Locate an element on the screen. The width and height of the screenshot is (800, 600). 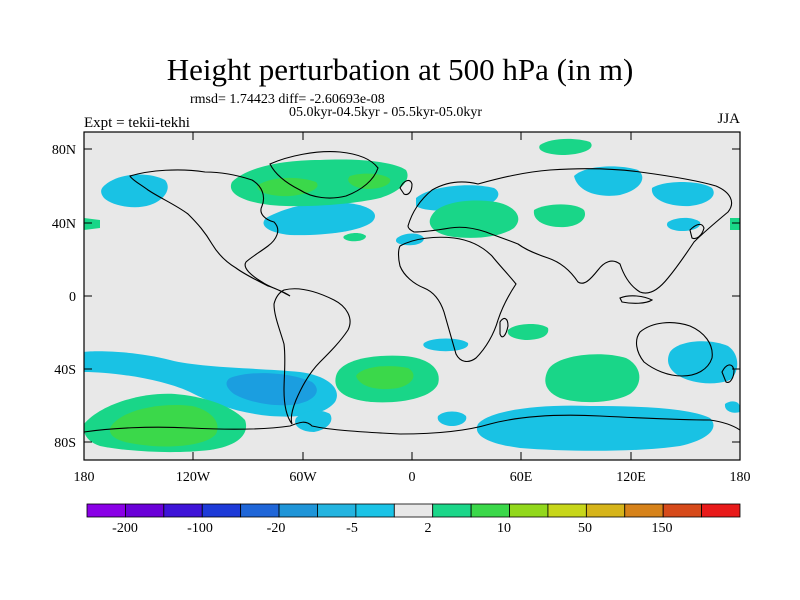
colorbar-label: -5 is located at coordinates (352, 528).